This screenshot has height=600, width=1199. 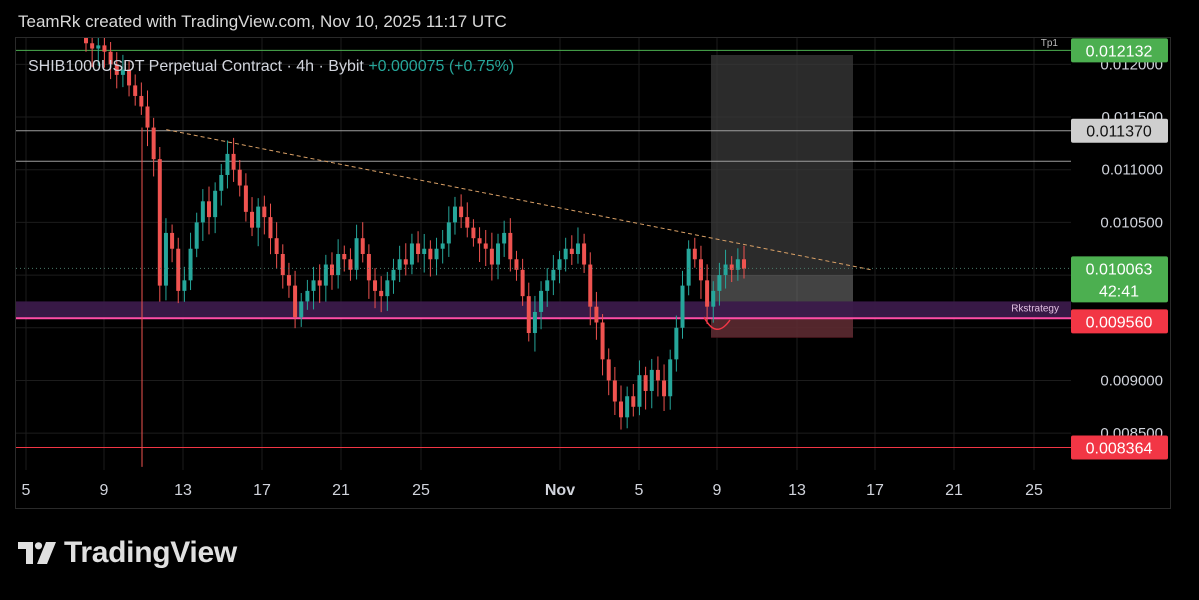 What do you see at coordinates (1119, 132) in the screenshot?
I see `price-badge-label: 0.011370` at bounding box center [1119, 132].